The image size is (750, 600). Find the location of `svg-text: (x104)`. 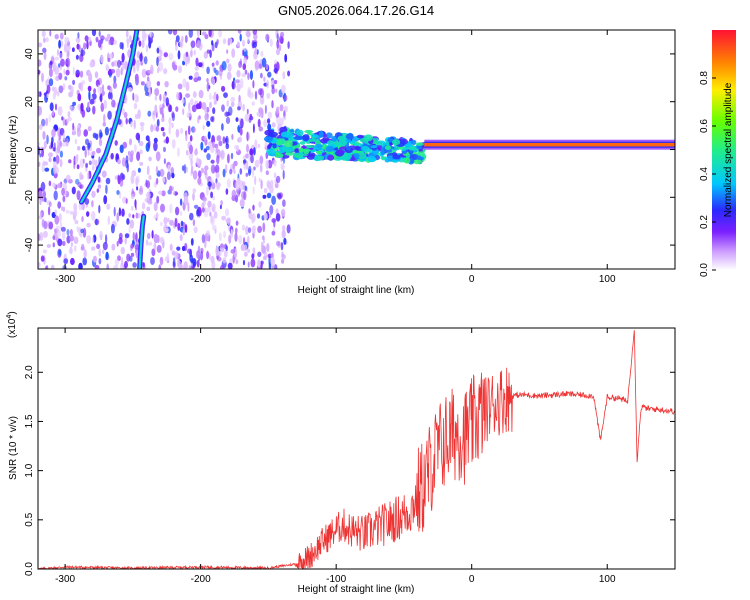

svg-text: (x104) is located at coordinates (12, 324).